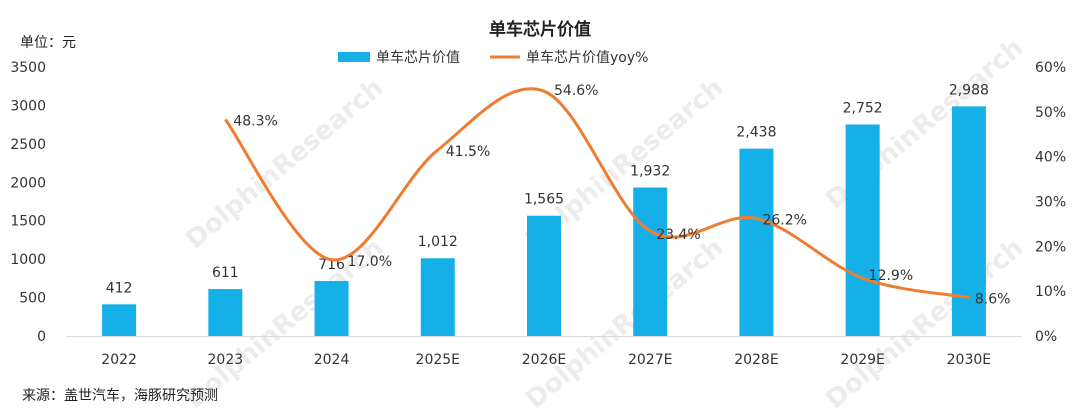  What do you see at coordinates (41, 337) in the screenshot?
I see `y-left-tick-label: 0` at bounding box center [41, 337].